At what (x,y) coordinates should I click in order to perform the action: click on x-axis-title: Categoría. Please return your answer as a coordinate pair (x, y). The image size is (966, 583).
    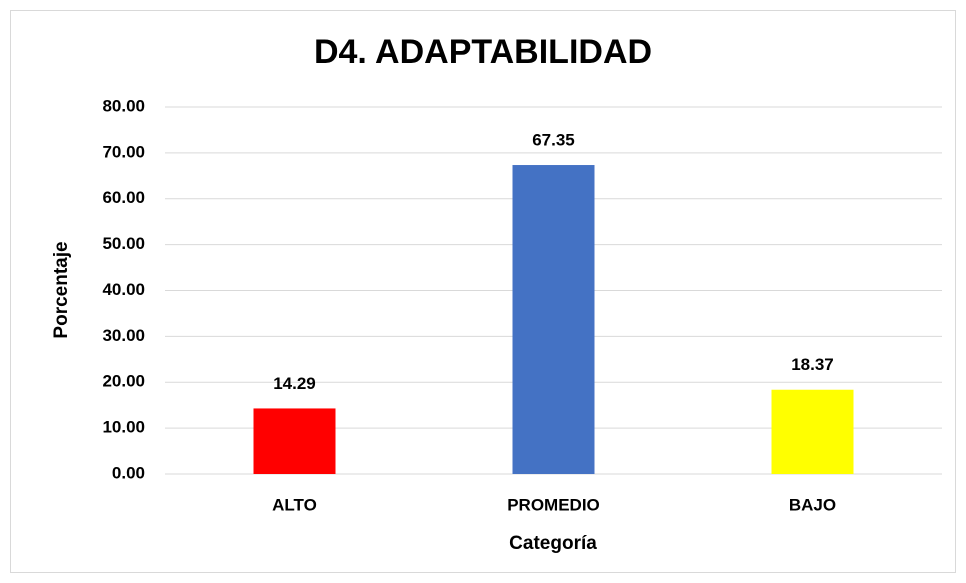
    Looking at the image, I should click on (553, 543).